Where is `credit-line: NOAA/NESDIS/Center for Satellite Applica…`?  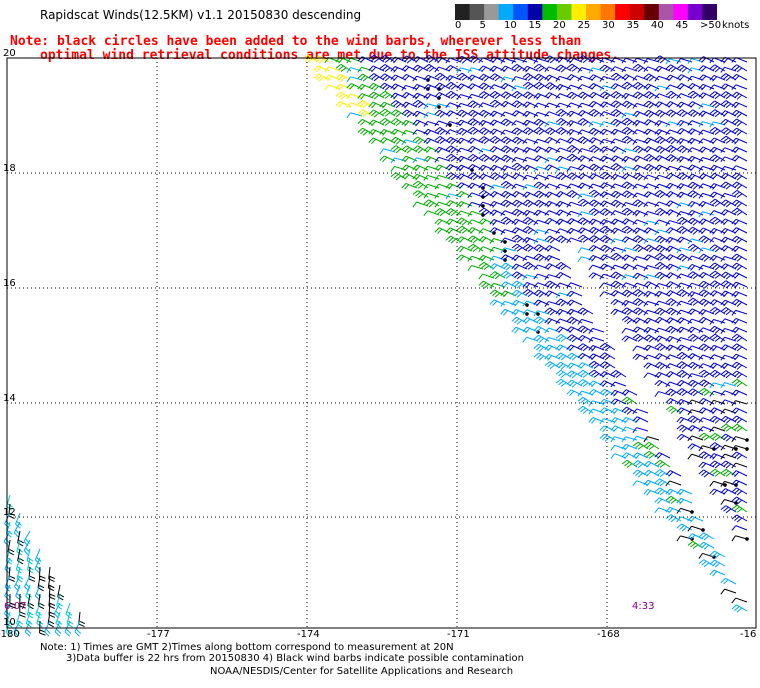
credit-line: NOAA/NESDIS/Center for Satellite Applica… is located at coordinates (362, 671).